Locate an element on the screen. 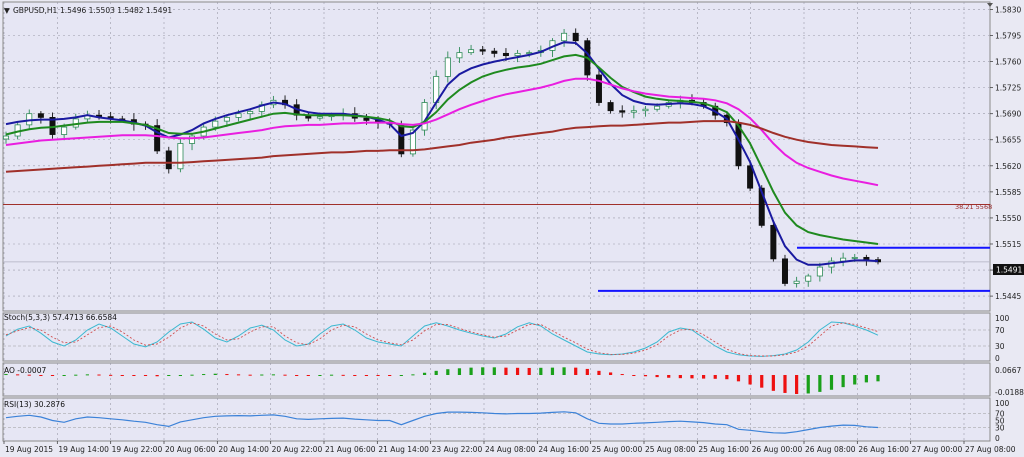 Image resolution: width=1024 pixels, height=457 pixels. price-tick-label: 1.5515 is located at coordinates (1008, 244).